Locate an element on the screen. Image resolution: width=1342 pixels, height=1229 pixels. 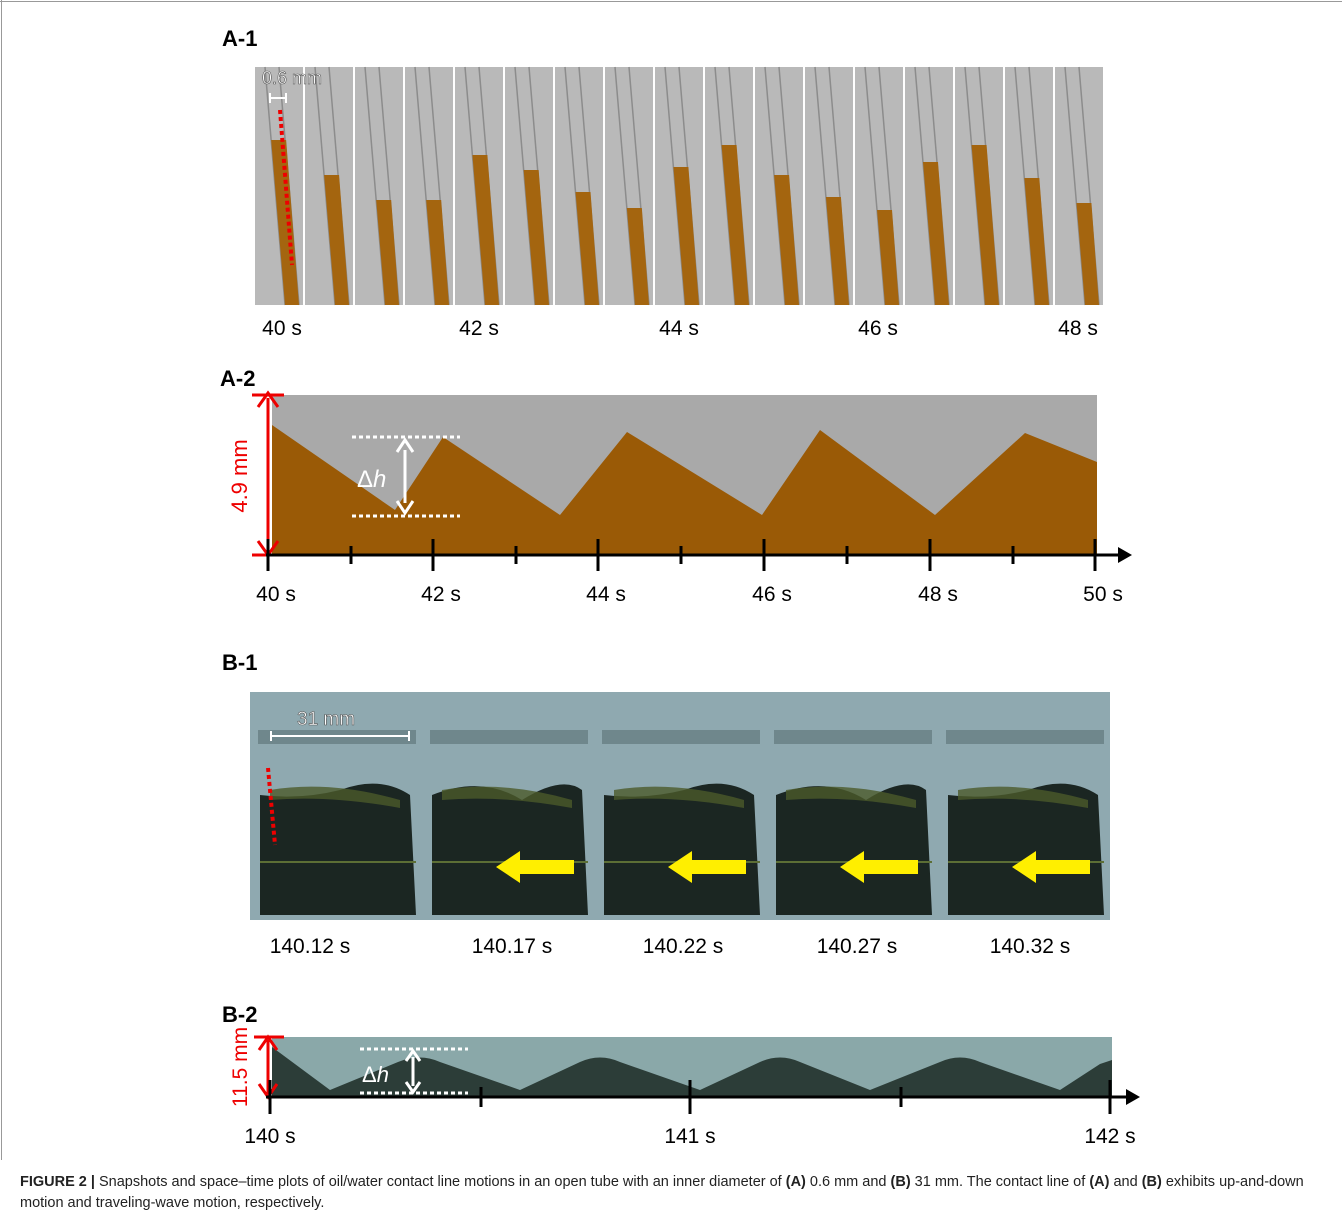
time-label: 140.22 s is located at coordinates (683, 946).